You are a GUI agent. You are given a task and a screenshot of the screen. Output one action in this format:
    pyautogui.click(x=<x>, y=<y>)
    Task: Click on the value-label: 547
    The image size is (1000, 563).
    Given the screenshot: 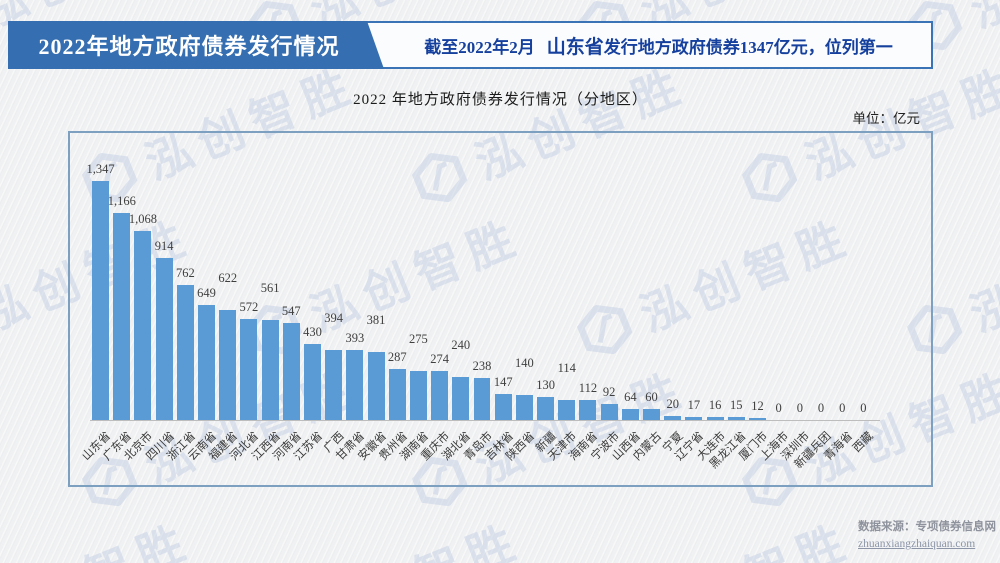 What is the action you would take?
    pyautogui.click(x=291, y=311)
    